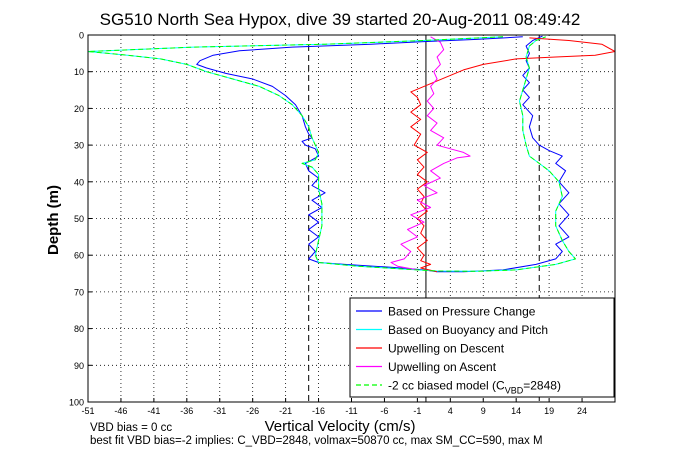 The width and height of the screenshot is (681, 454). Describe the element at coordinates (542, 386) in the screenshot. I see `legend-label-suffix: =2848)` at that location.